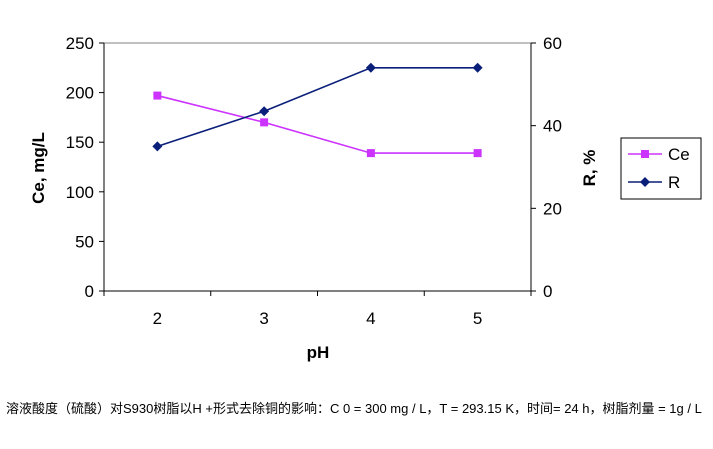 Image resolution: width=713 pixels, height=449 pixels. I want to click on y-right-tick-label: 60, so click(552, 43).